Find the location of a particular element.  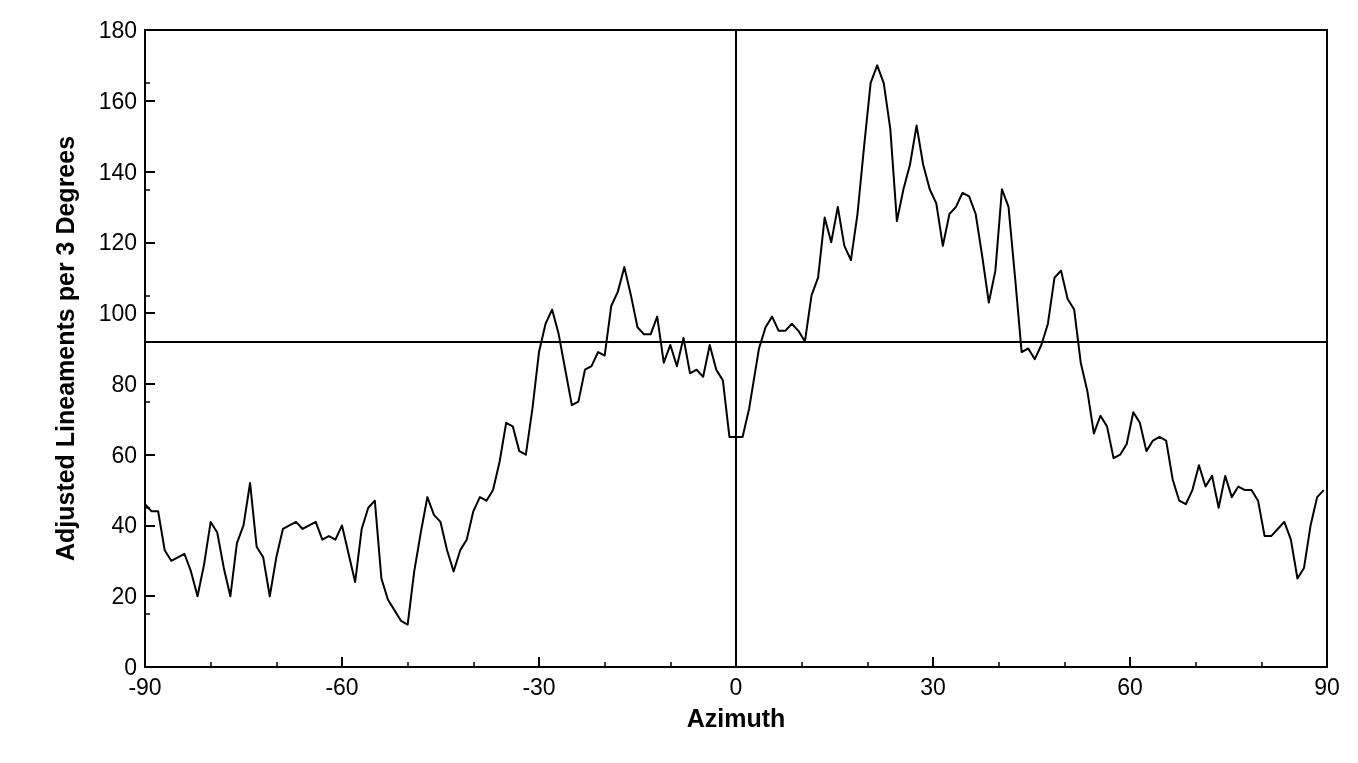

y-tick-label: 100 is located at coordinates (117, 313).